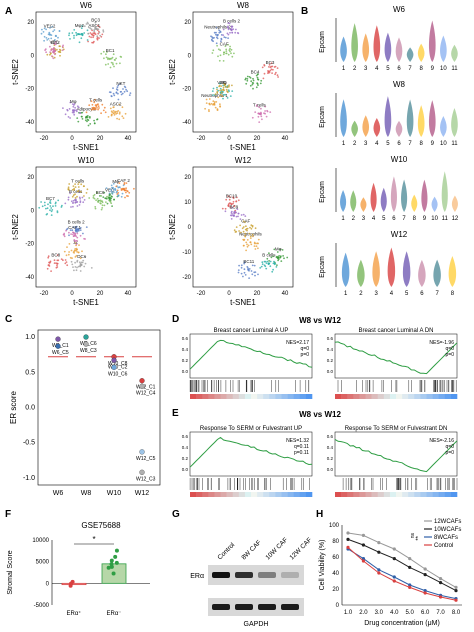 This screenshot has width=474, height=632. What do you see at coordinates (330, 349) in the screenshot?
I see `gsea-ytick: 0.4` at bounding box center [330, 349].